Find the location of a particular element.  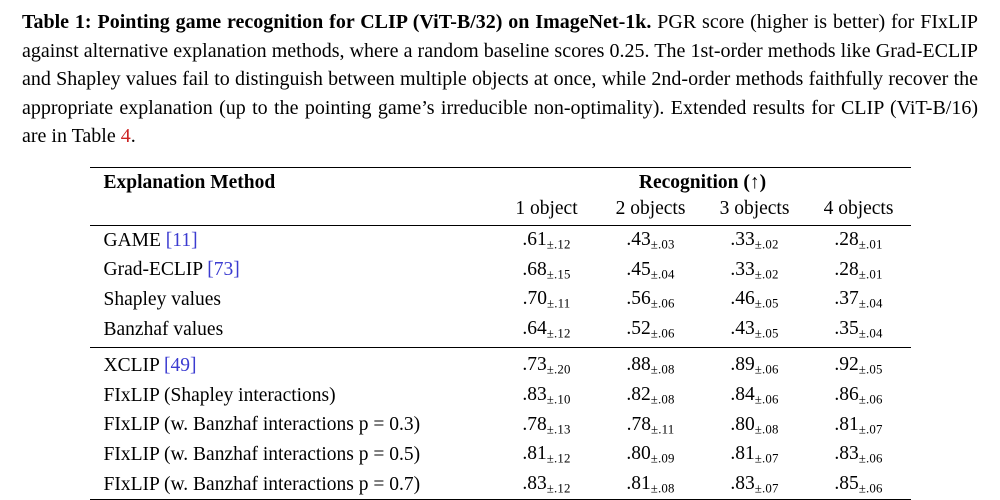

pgr-score: .45 is located at coordinates (638, 269).